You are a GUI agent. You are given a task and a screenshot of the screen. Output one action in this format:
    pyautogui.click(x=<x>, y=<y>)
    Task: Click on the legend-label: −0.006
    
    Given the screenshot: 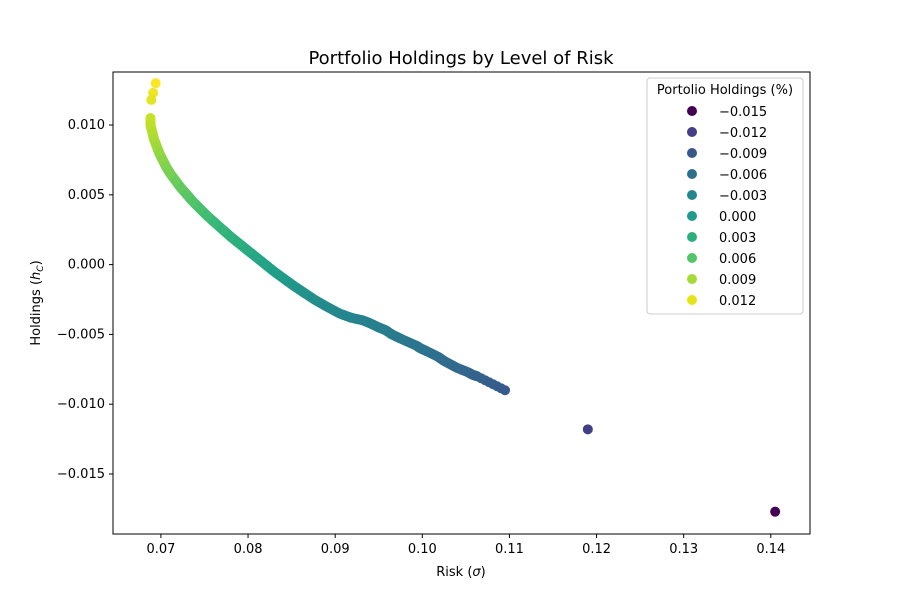 What is the action you would take?
    pyautogui.click(x=743, y=175)
    